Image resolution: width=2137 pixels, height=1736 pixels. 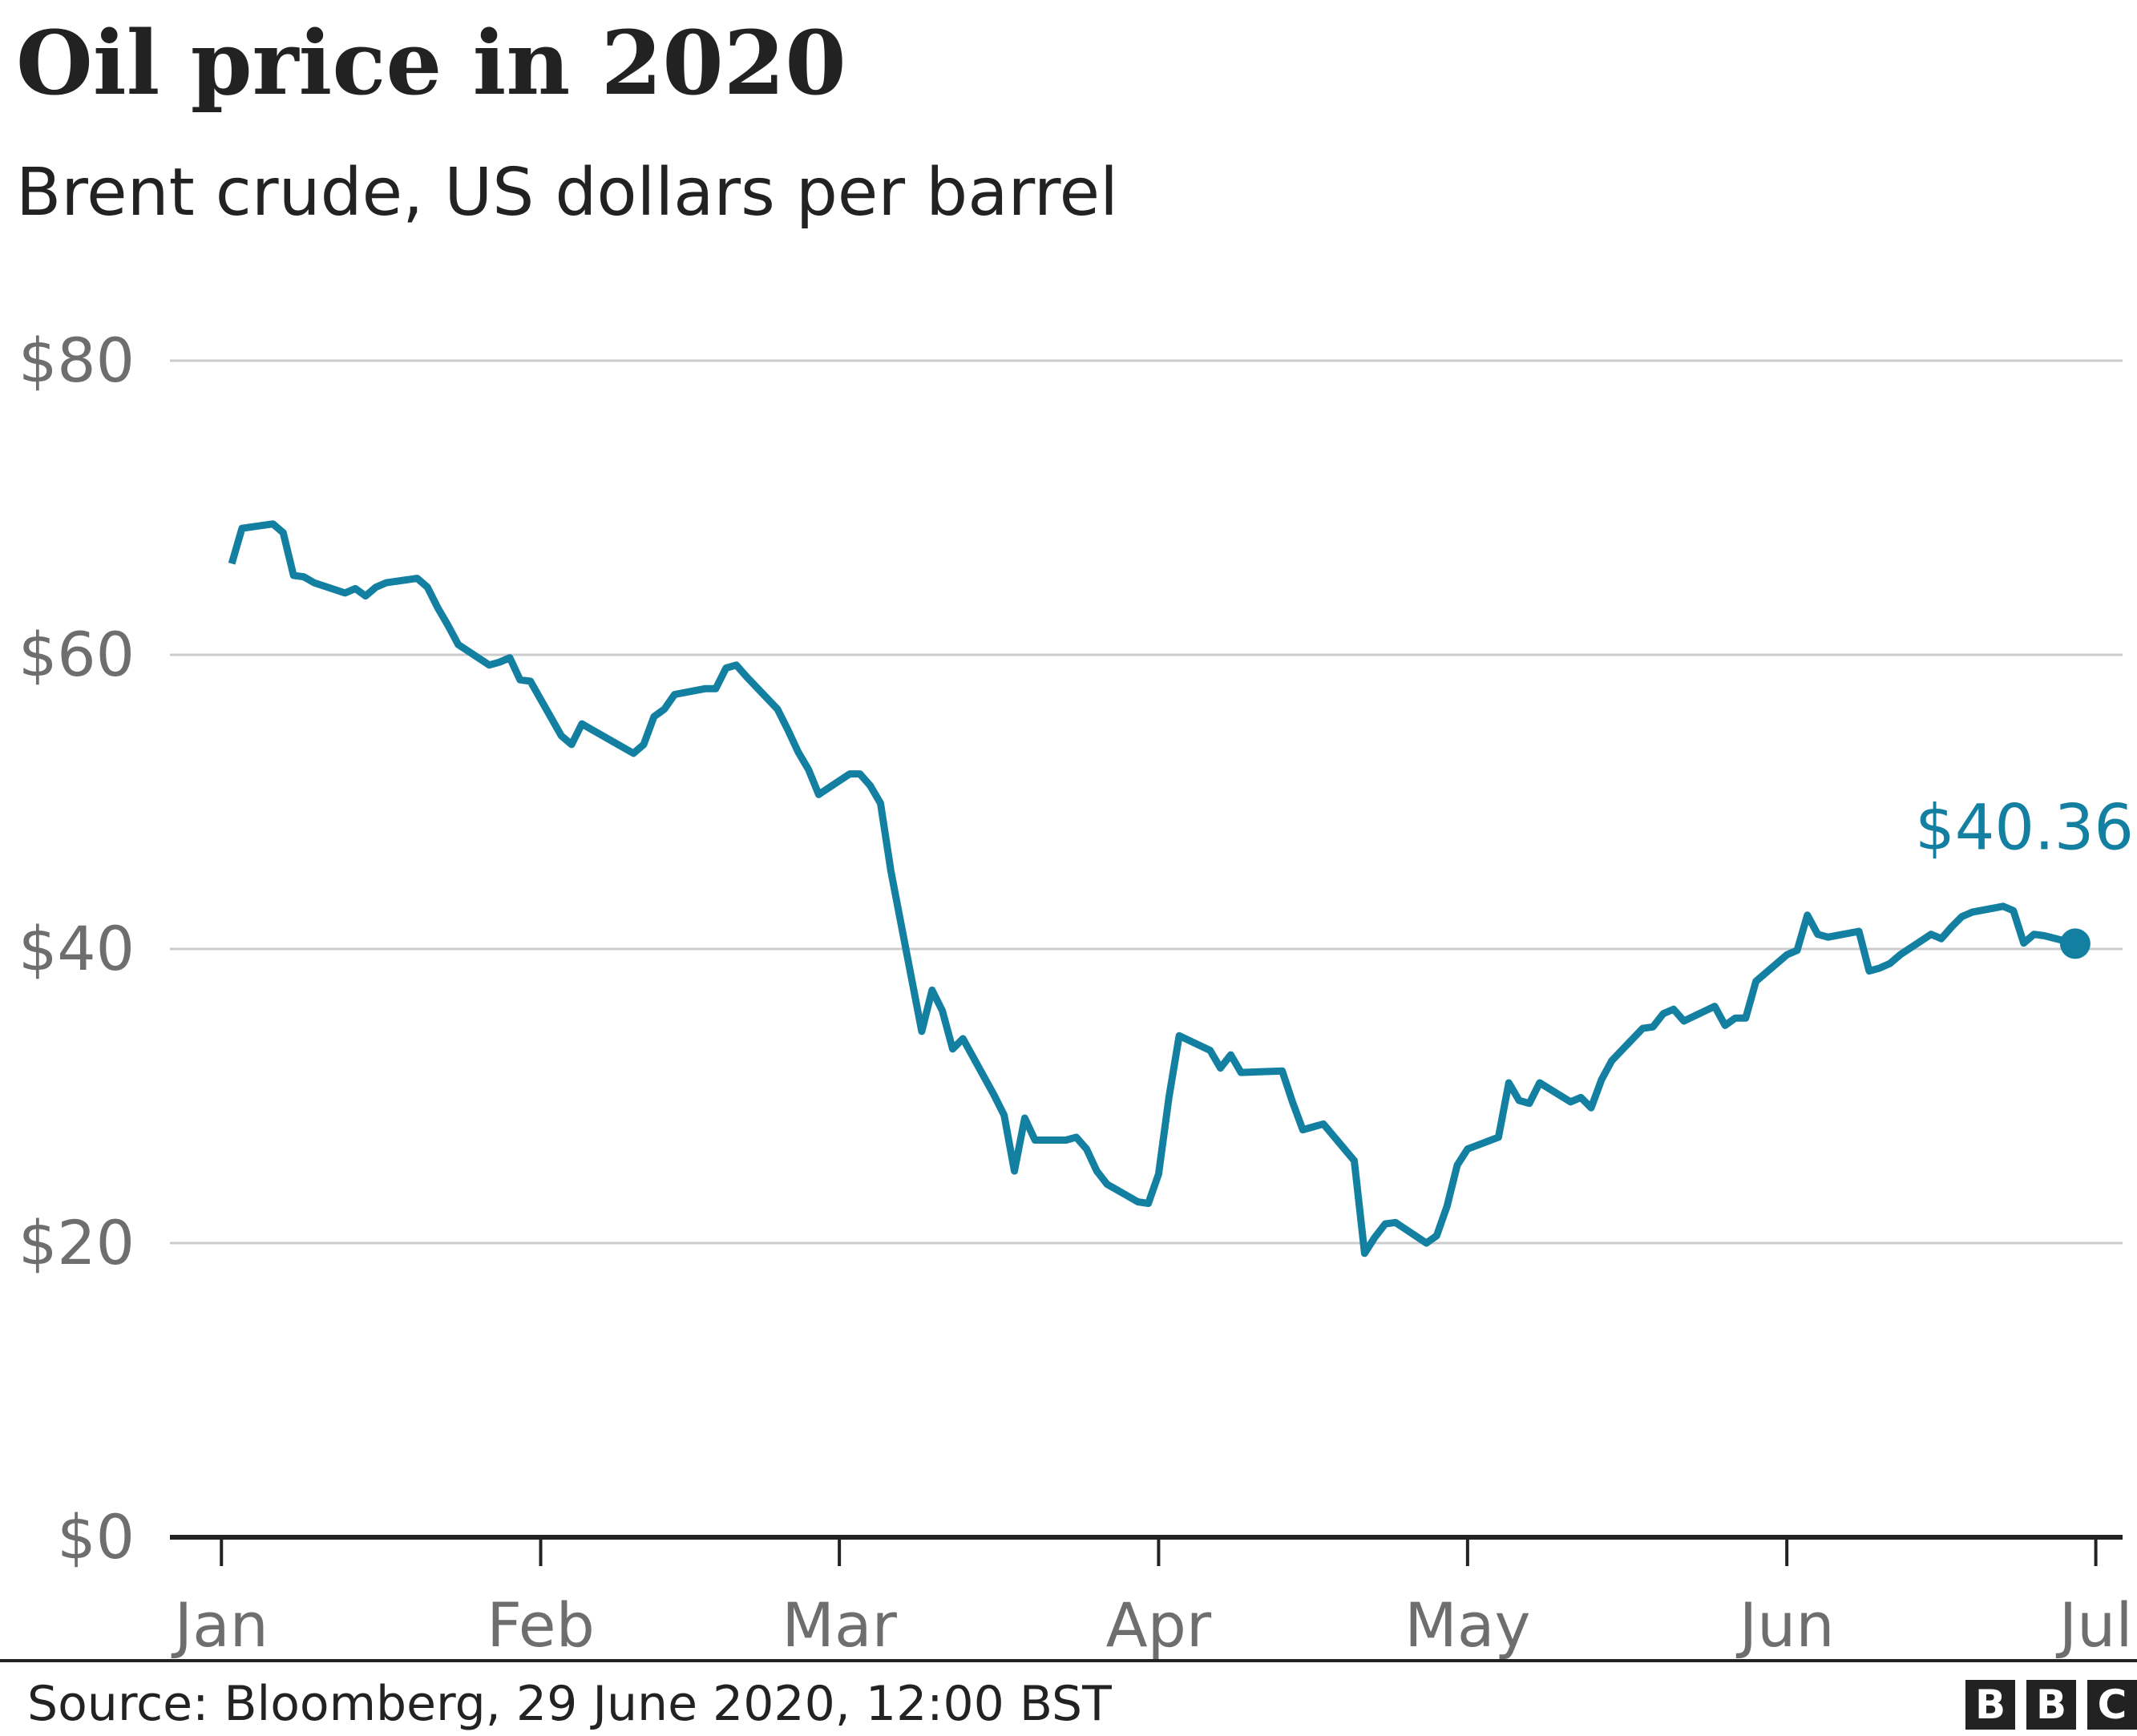 What do you see at coordinates (2075, 944) in the screenshot?
I see `latest-price-point` at bounding box center [2075, 944].